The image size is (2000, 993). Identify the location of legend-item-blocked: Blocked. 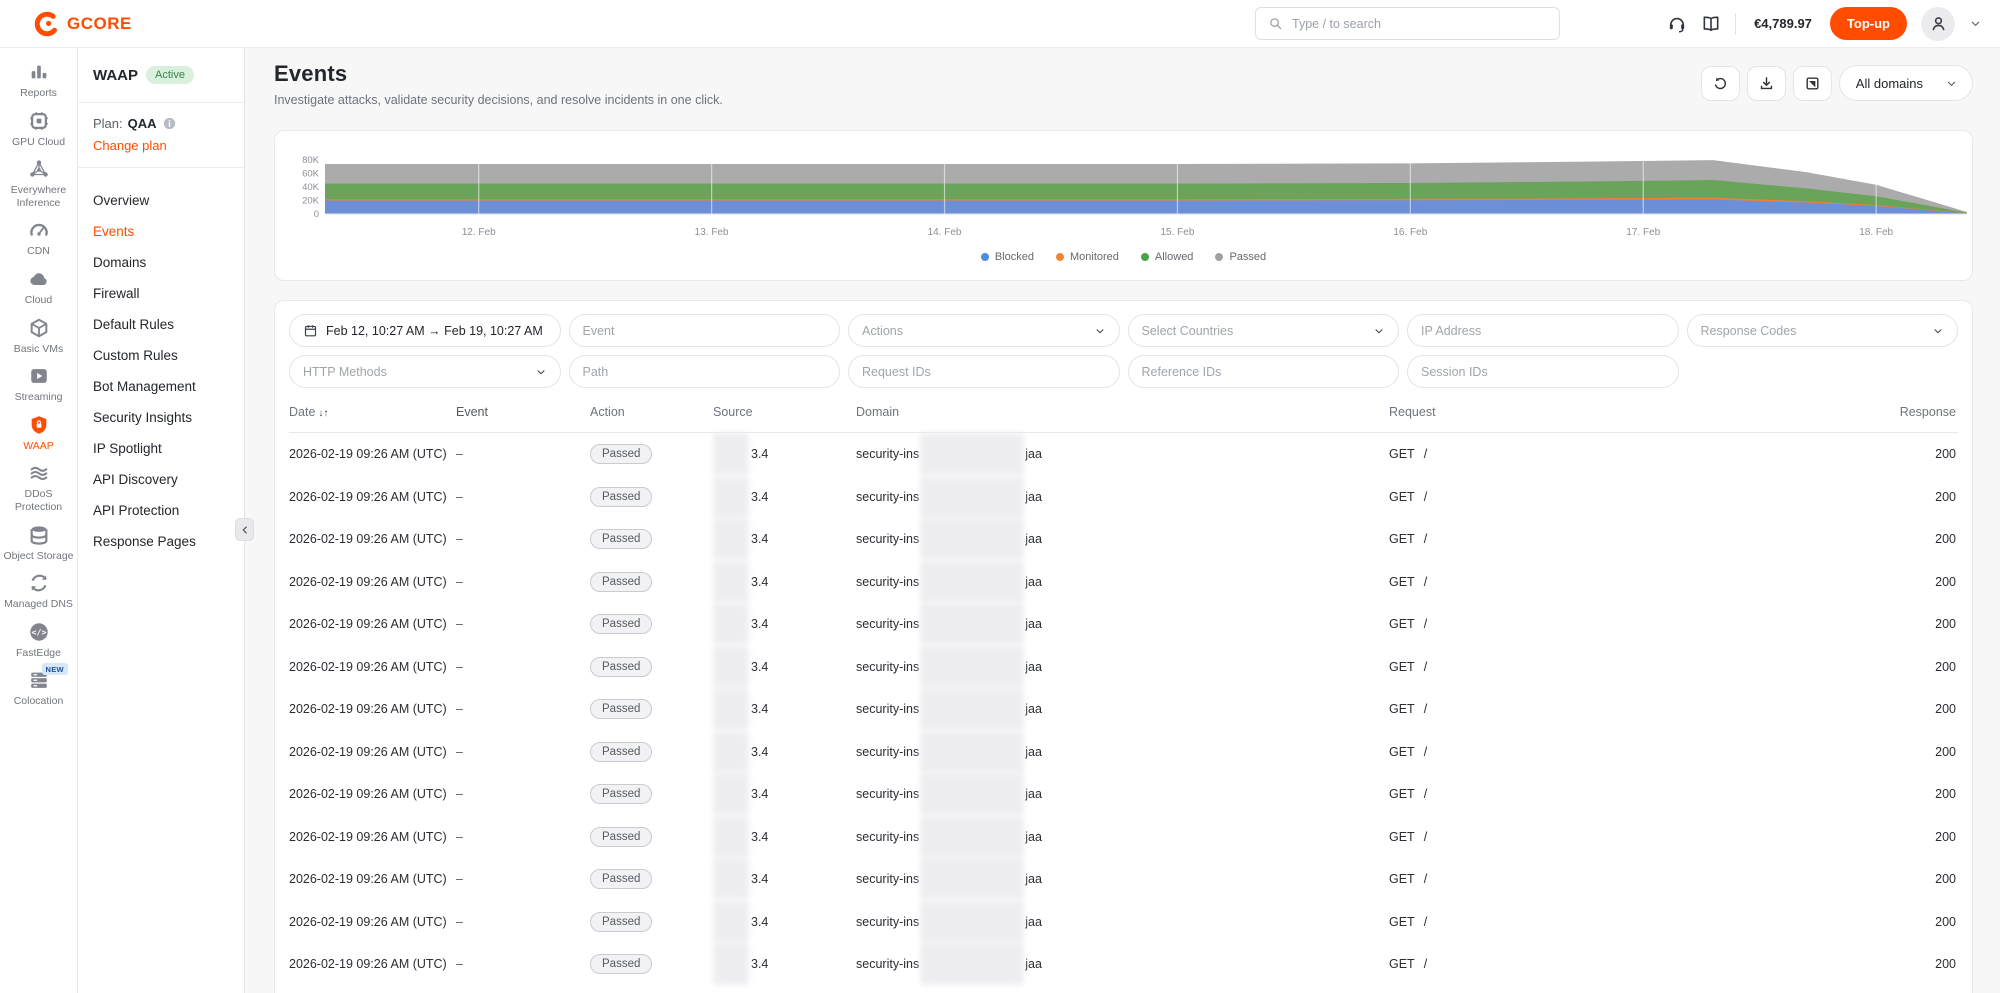
(1007, 257).